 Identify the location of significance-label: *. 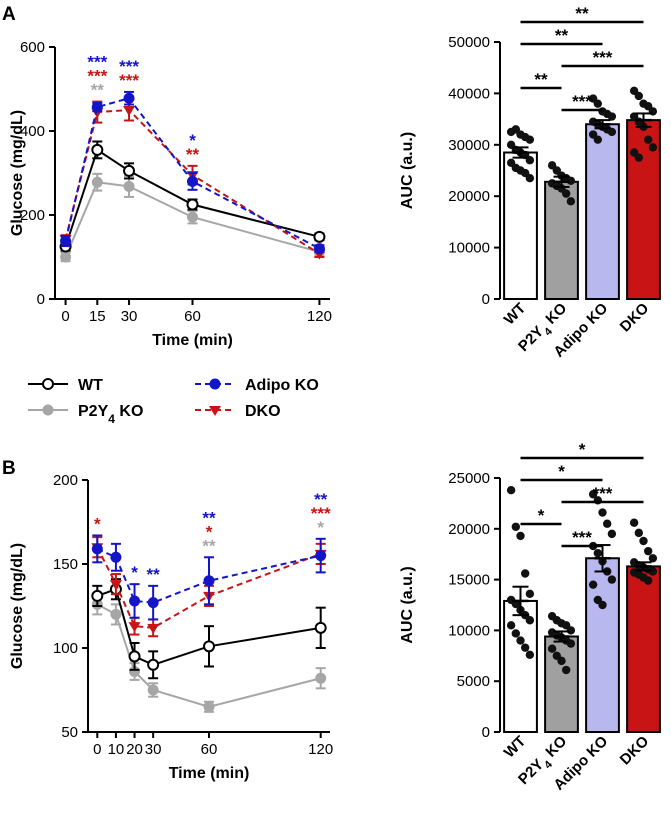
(582, 449).